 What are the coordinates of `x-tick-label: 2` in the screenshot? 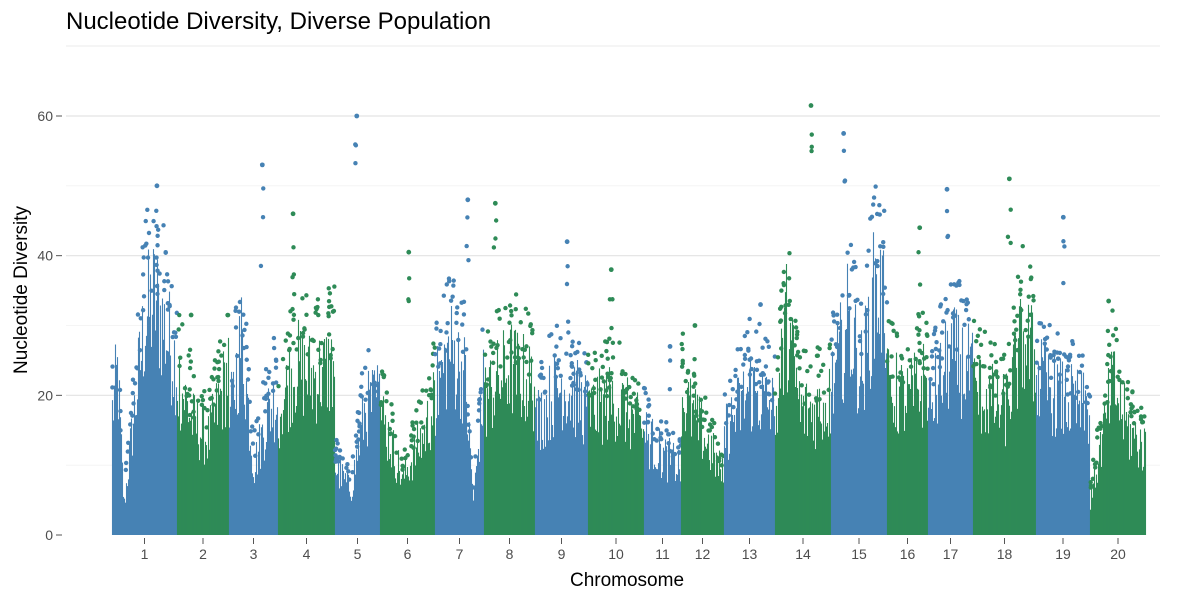 It's located at (203, 554).